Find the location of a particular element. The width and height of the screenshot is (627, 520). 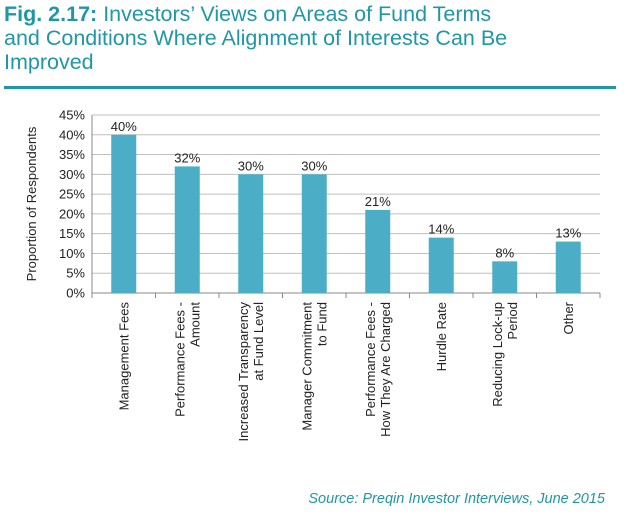

category-label-line: Hurdle Rate is located at coordinates (441, 336).